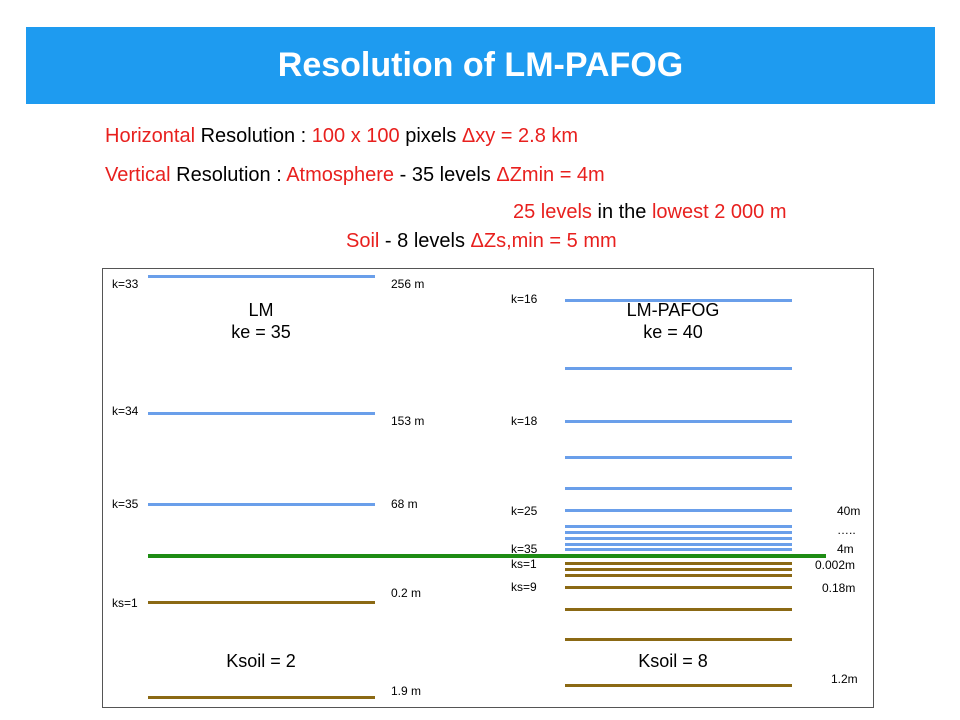 This screenshot has height=720, width=960. Describe the element at coordinates (261, 413) in the screenshot. I see `lm-level-k34` at that location.